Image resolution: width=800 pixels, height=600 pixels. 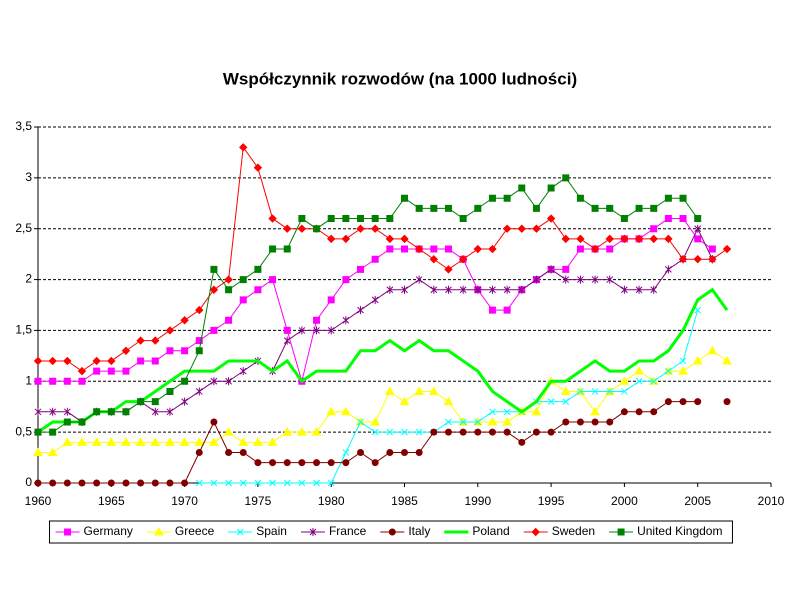 I want to click on y-tick-label: 1,5, so click(x=23, y=330).